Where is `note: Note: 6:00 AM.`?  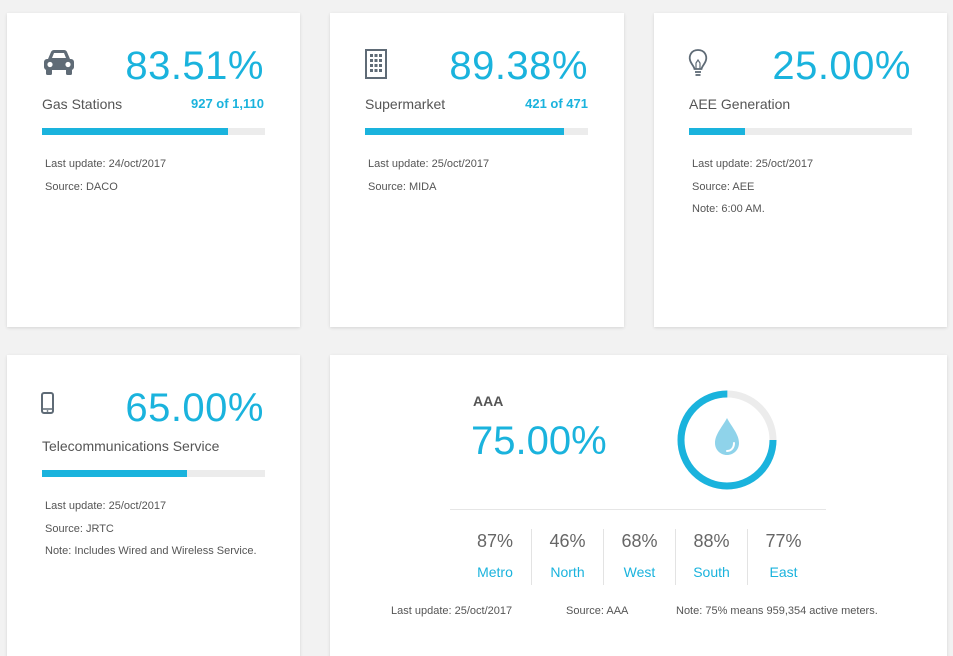 note: Note: 6:00 AM. is located at coordinates (728, 209).